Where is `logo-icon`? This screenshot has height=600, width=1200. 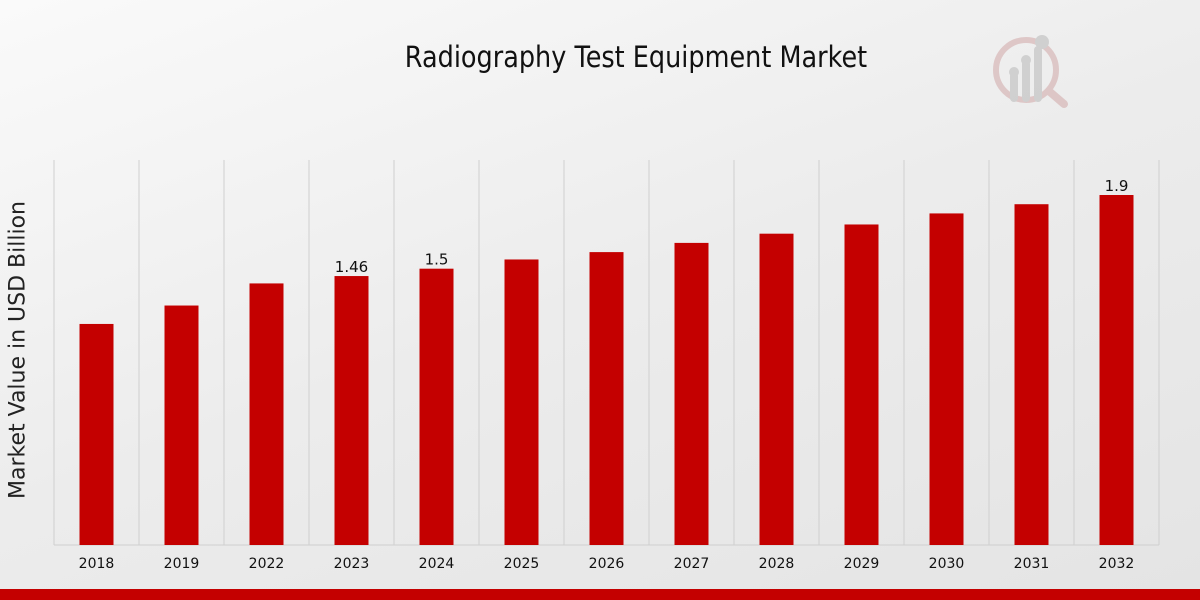 logo-icon is located at coordinates (1030, 71).